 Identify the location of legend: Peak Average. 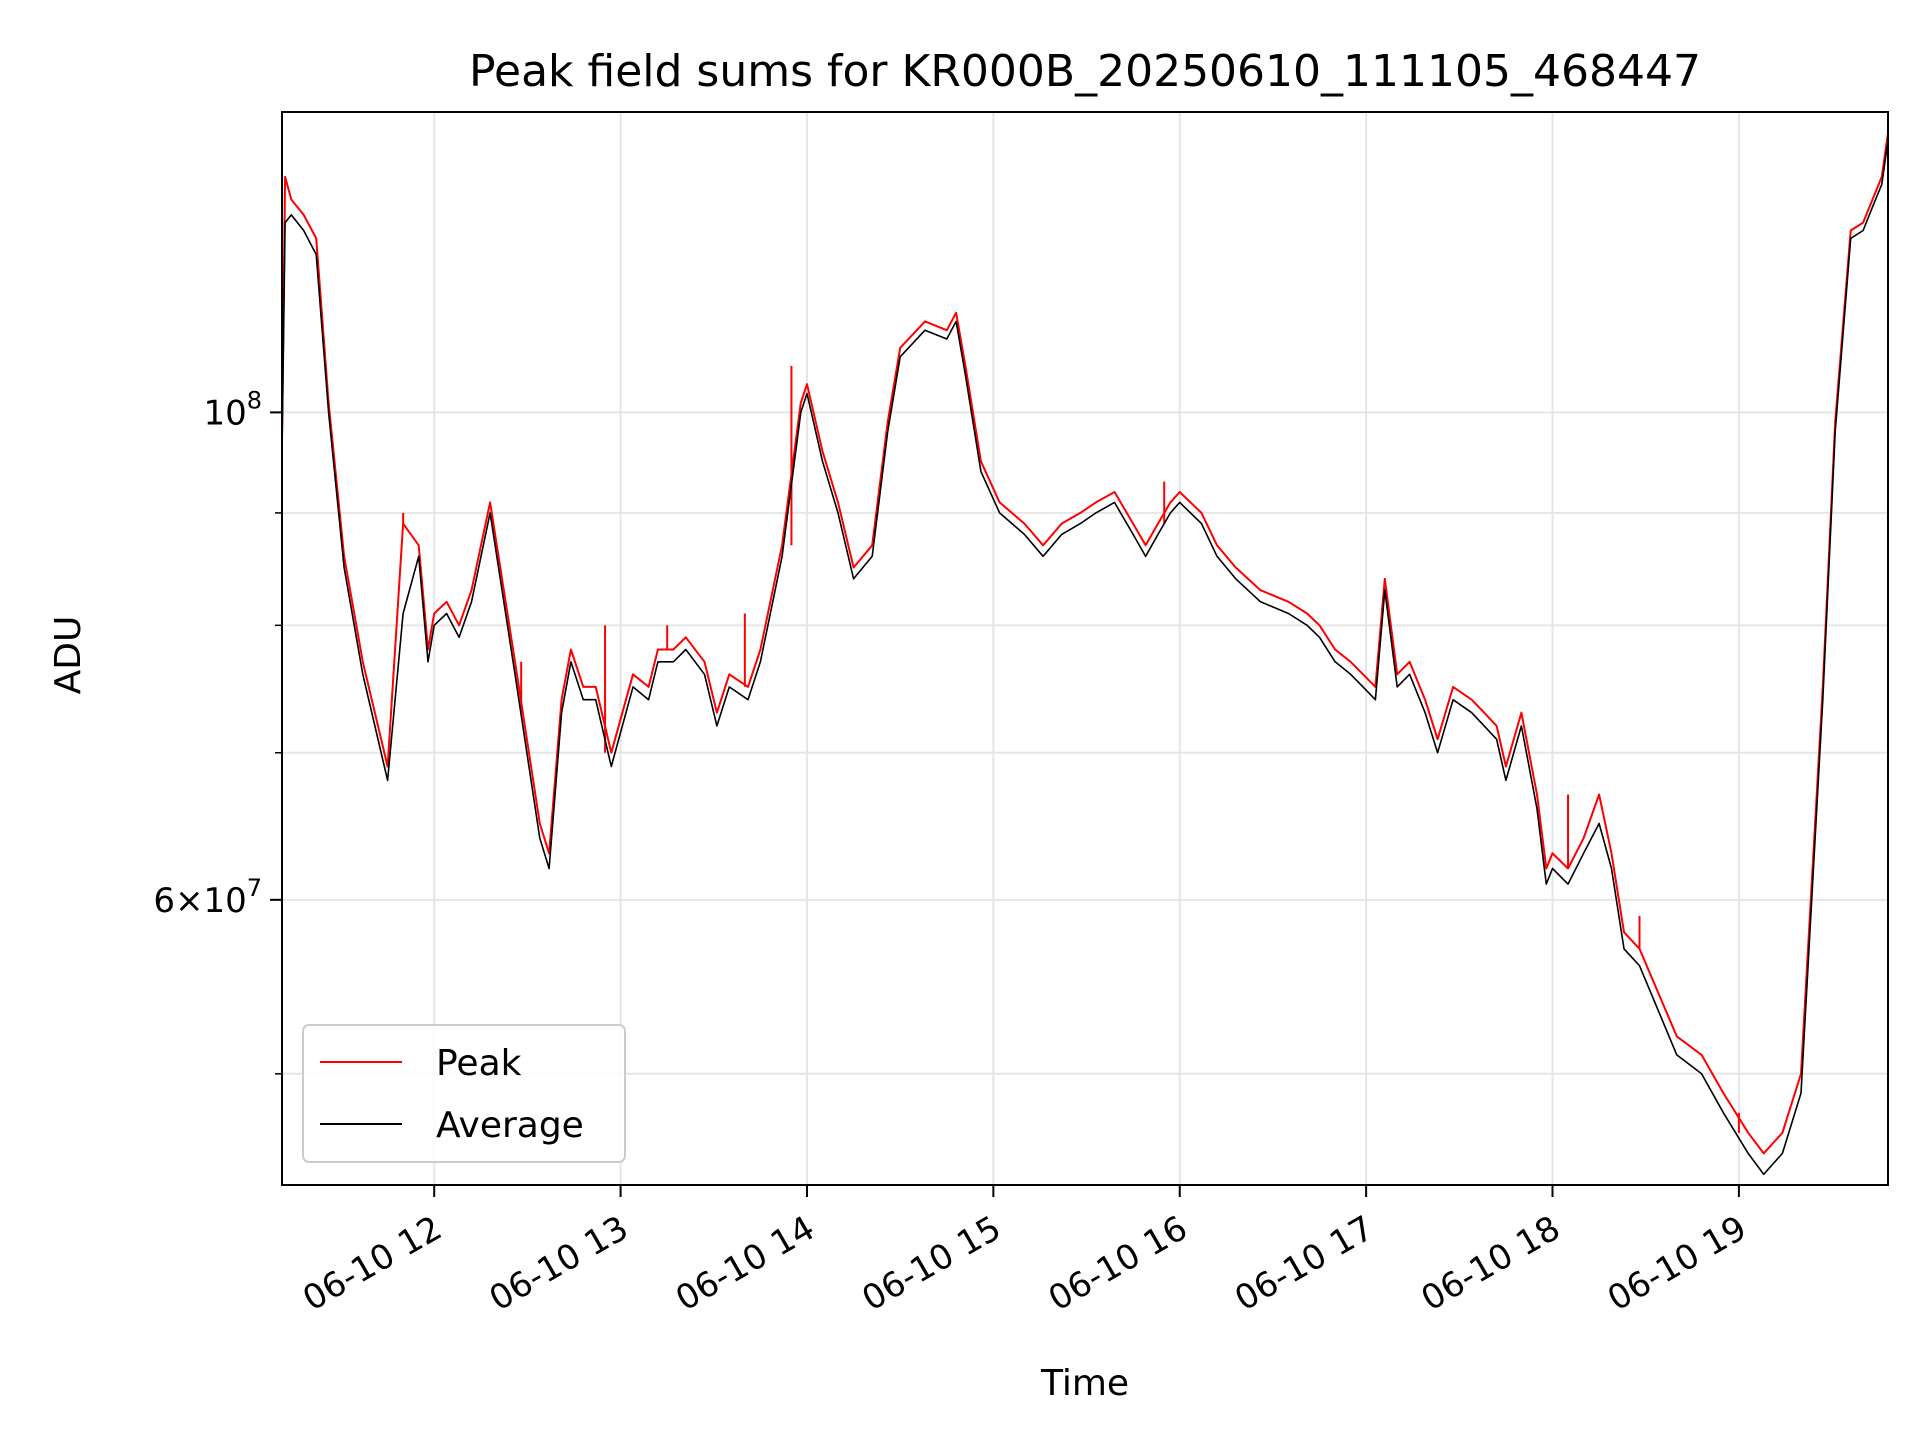
(464, 1093).